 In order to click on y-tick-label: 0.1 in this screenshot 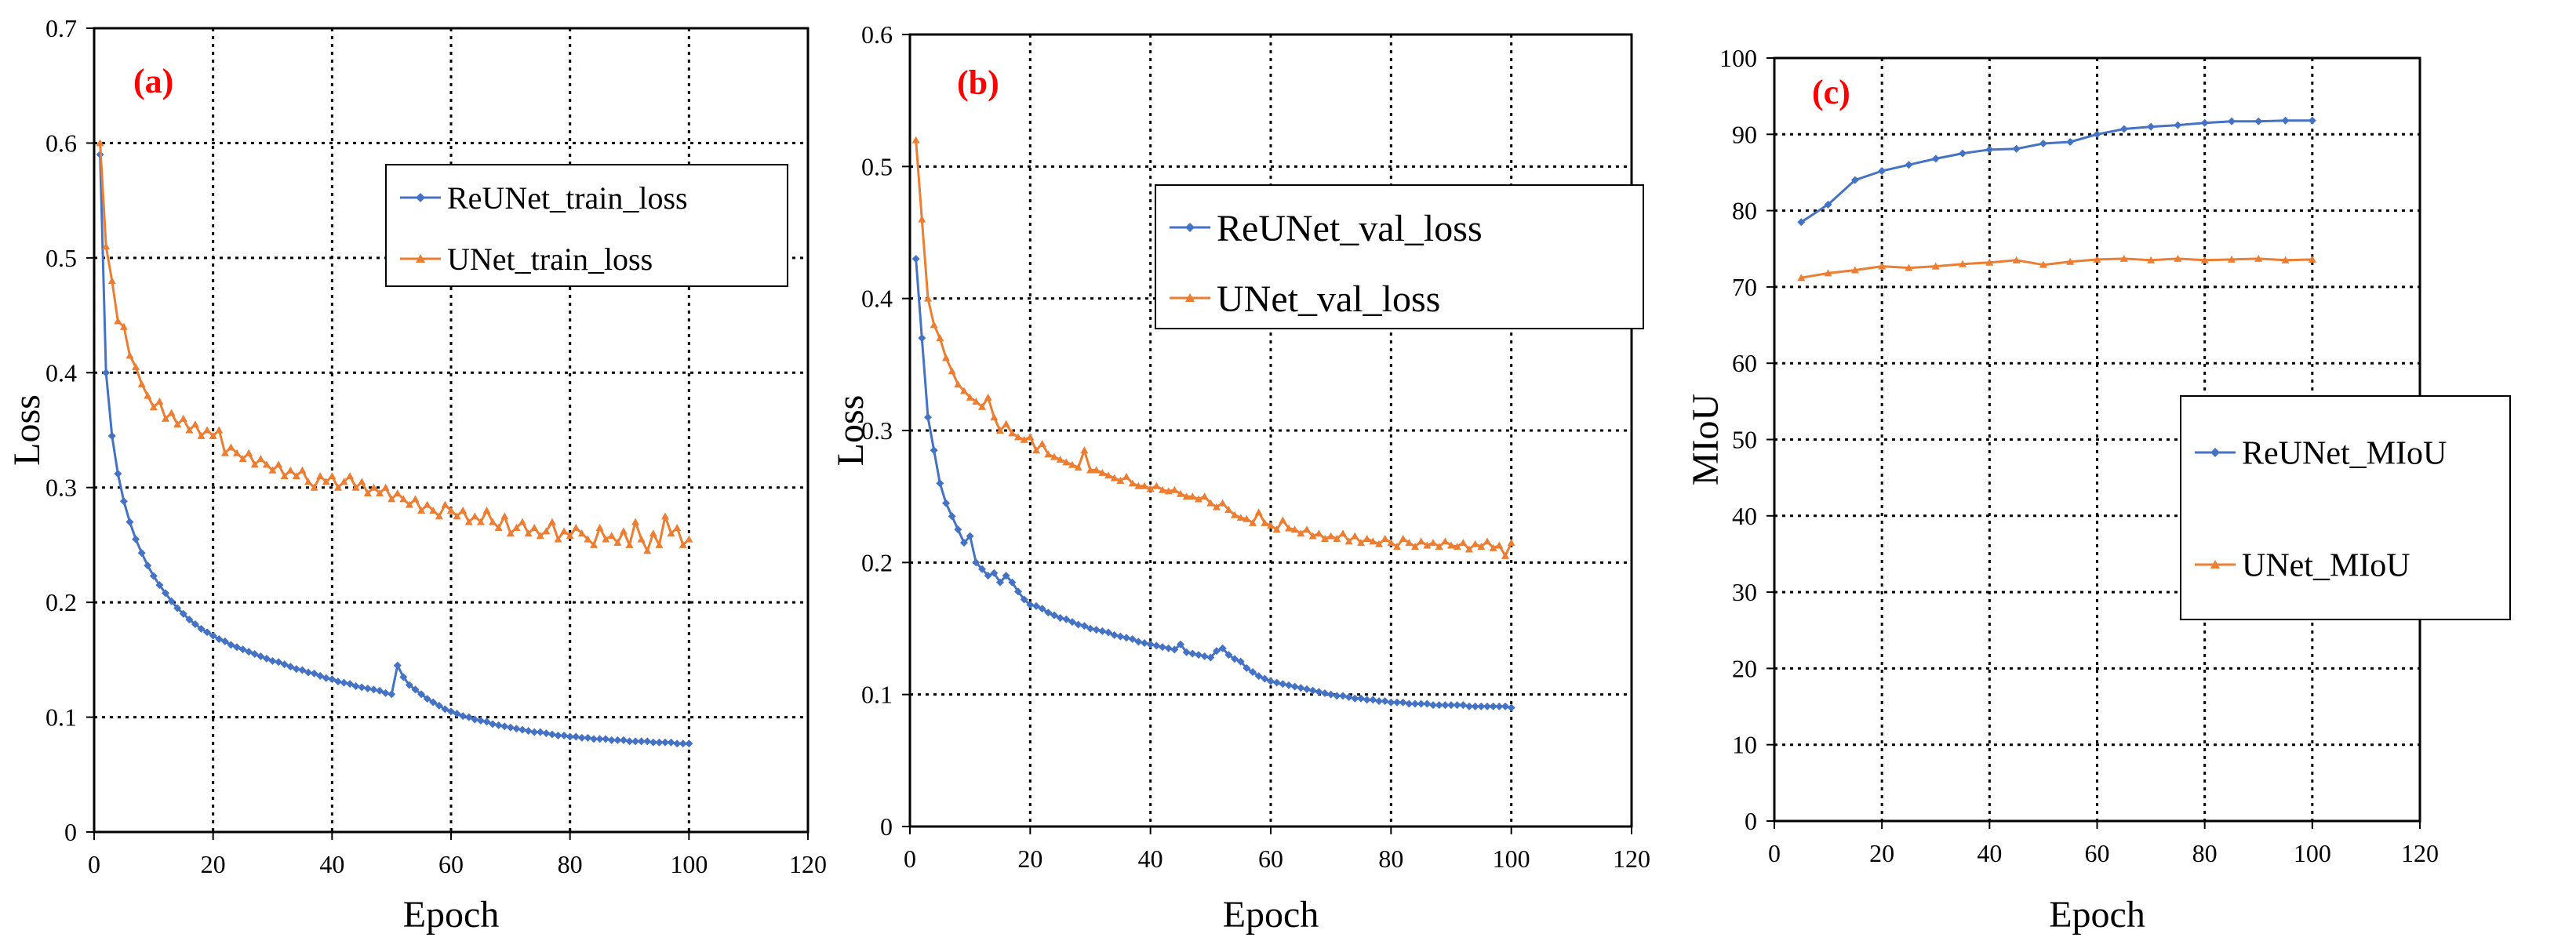, I will do `click(61, 717)`.